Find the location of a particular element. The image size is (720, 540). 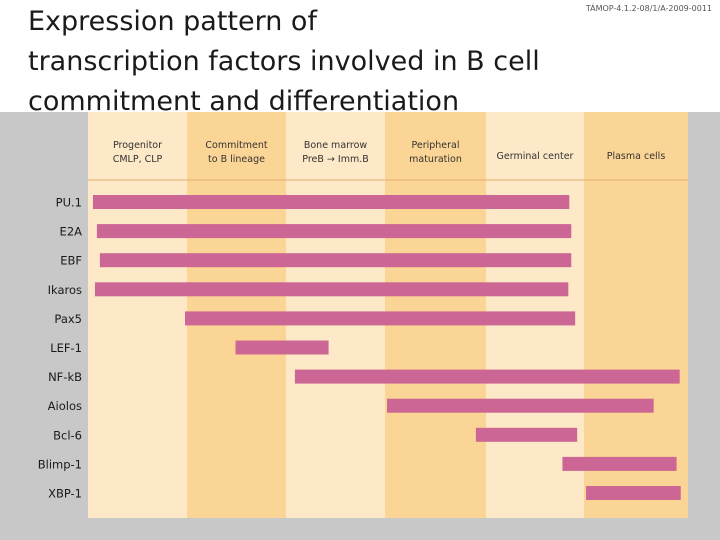

factor-label: Blimp-1 is located at coordinates (60, 464).